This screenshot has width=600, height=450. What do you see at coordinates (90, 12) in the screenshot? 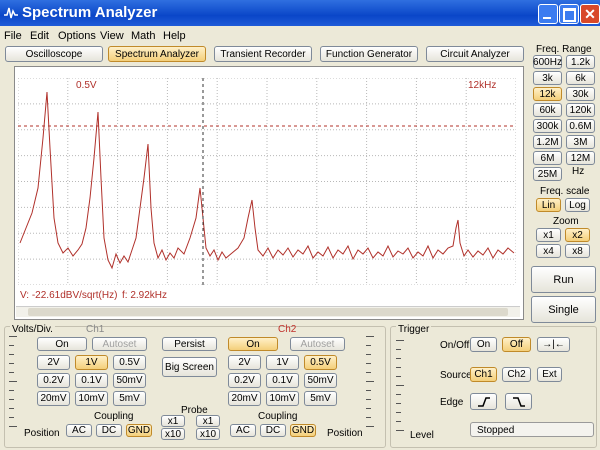
I see `window-title: Spectrum Analyzer` at bounding box center [90, 12].